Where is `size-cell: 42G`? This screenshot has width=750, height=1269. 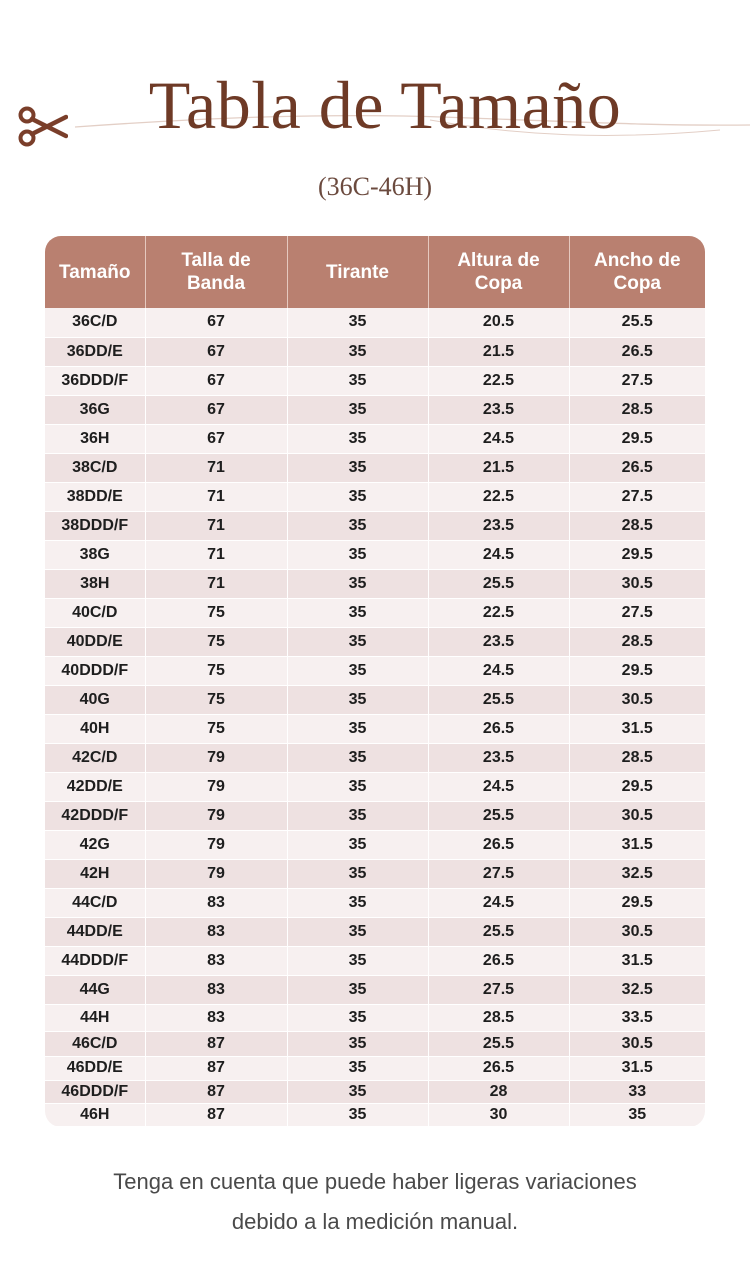
size-cell: 42G is located at coordinates (95, 845).